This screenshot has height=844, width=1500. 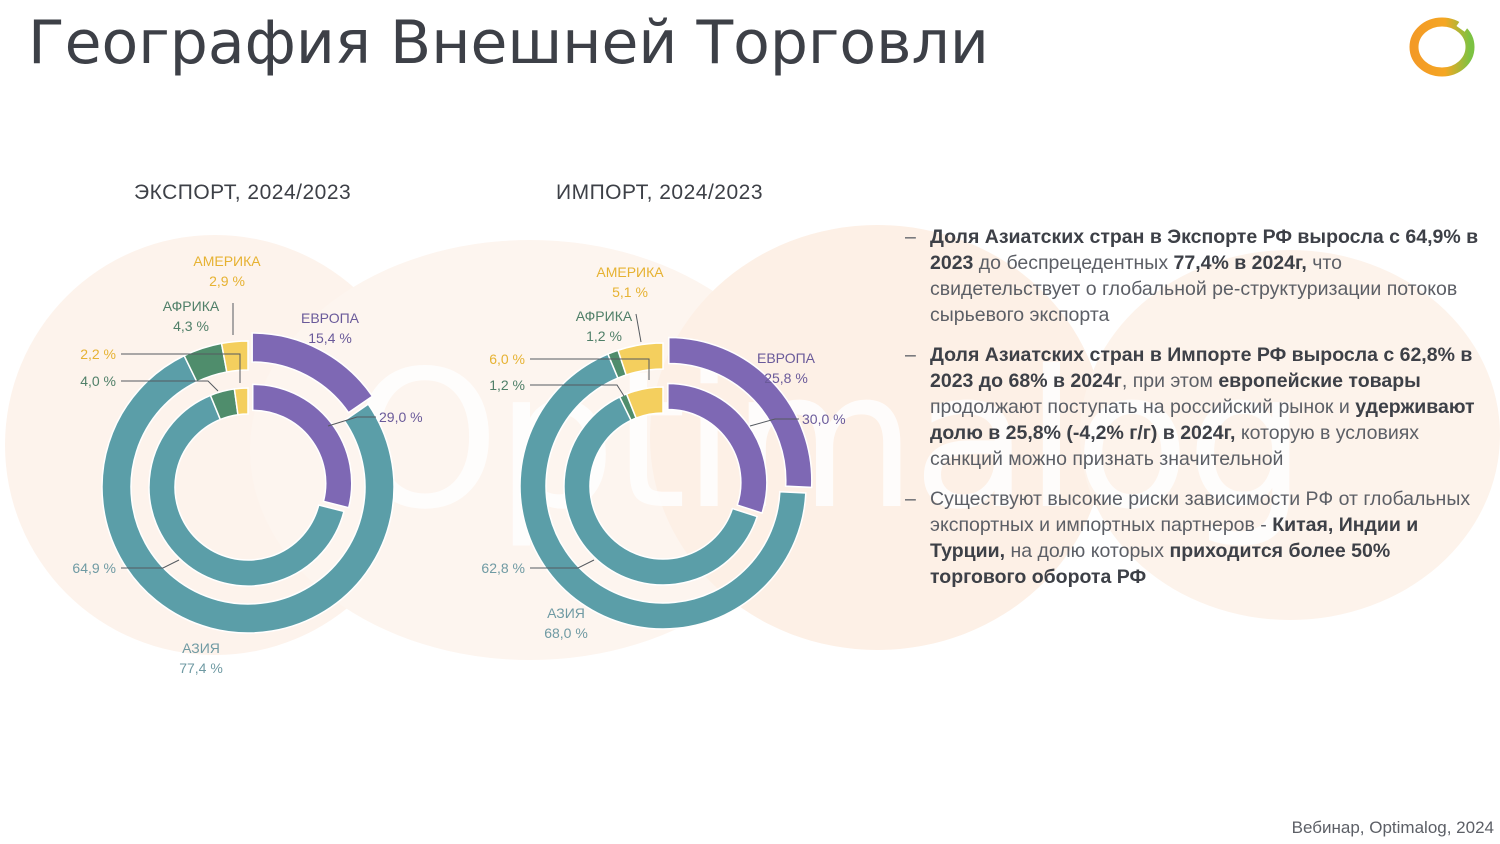 What do you see at coordinates (1174, 538) in the screenshot?
I see `commentary-emphasis: Китая, Индии и Турции,` at bounding box center [1174, 538].